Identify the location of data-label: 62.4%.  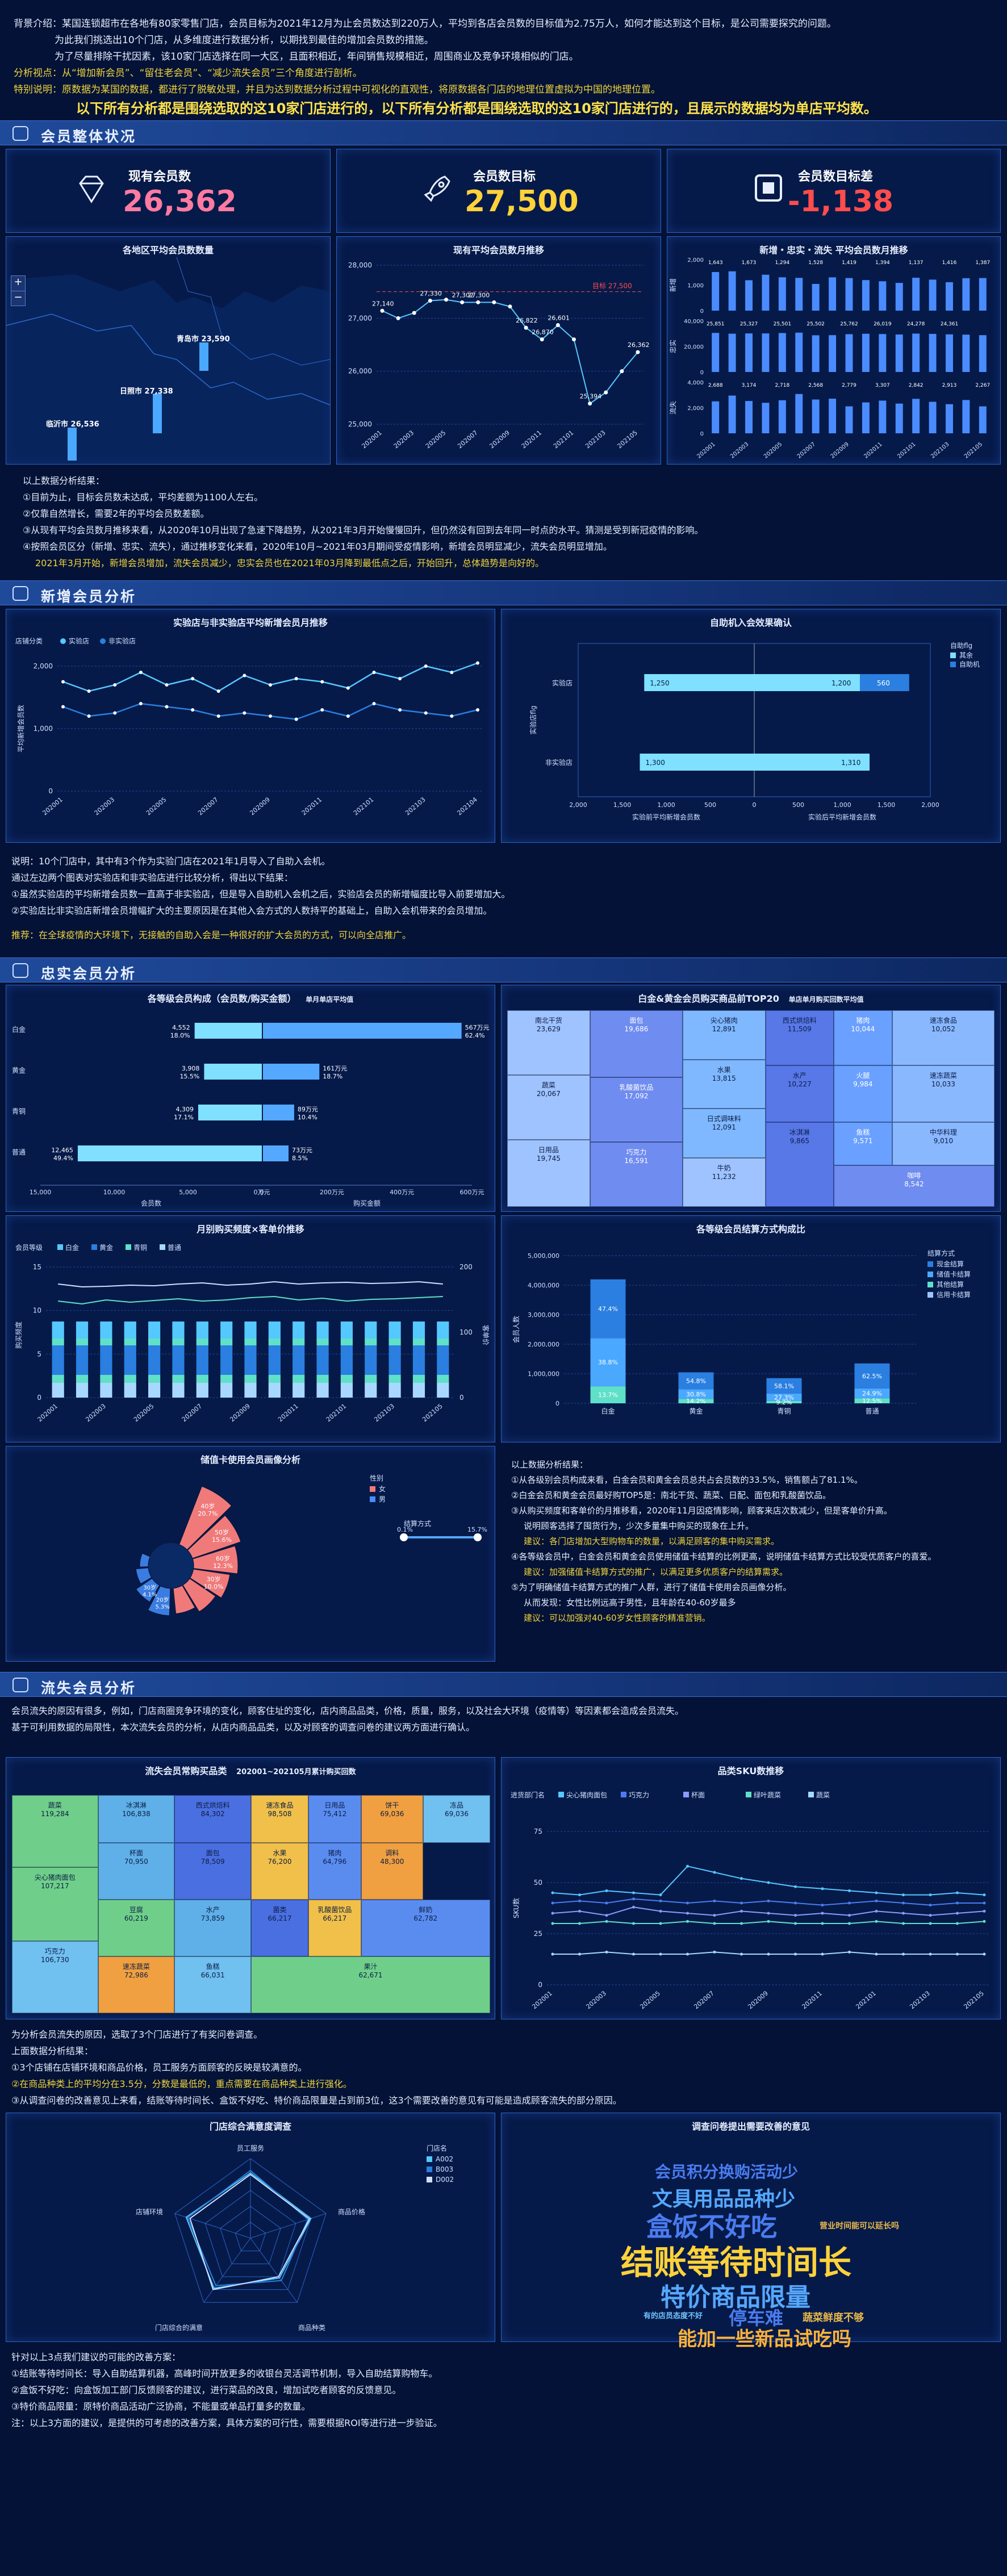
(475, 1035).